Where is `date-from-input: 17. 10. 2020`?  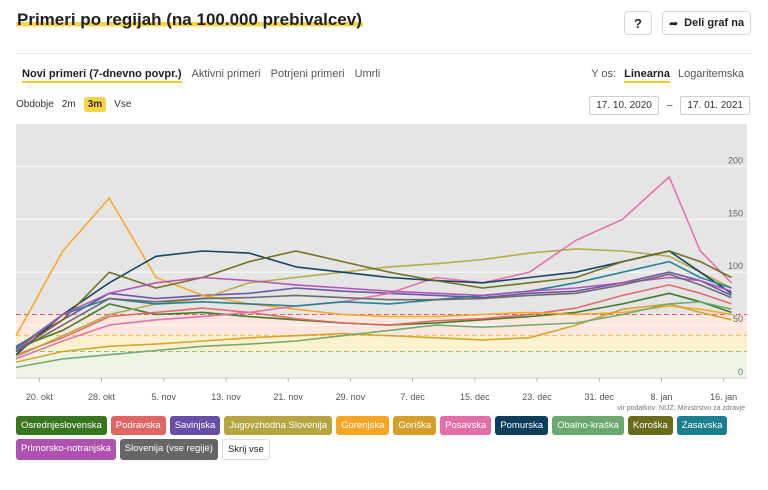
date-from-input: 17. 10. 2020 is located at coordinates (624, 105).